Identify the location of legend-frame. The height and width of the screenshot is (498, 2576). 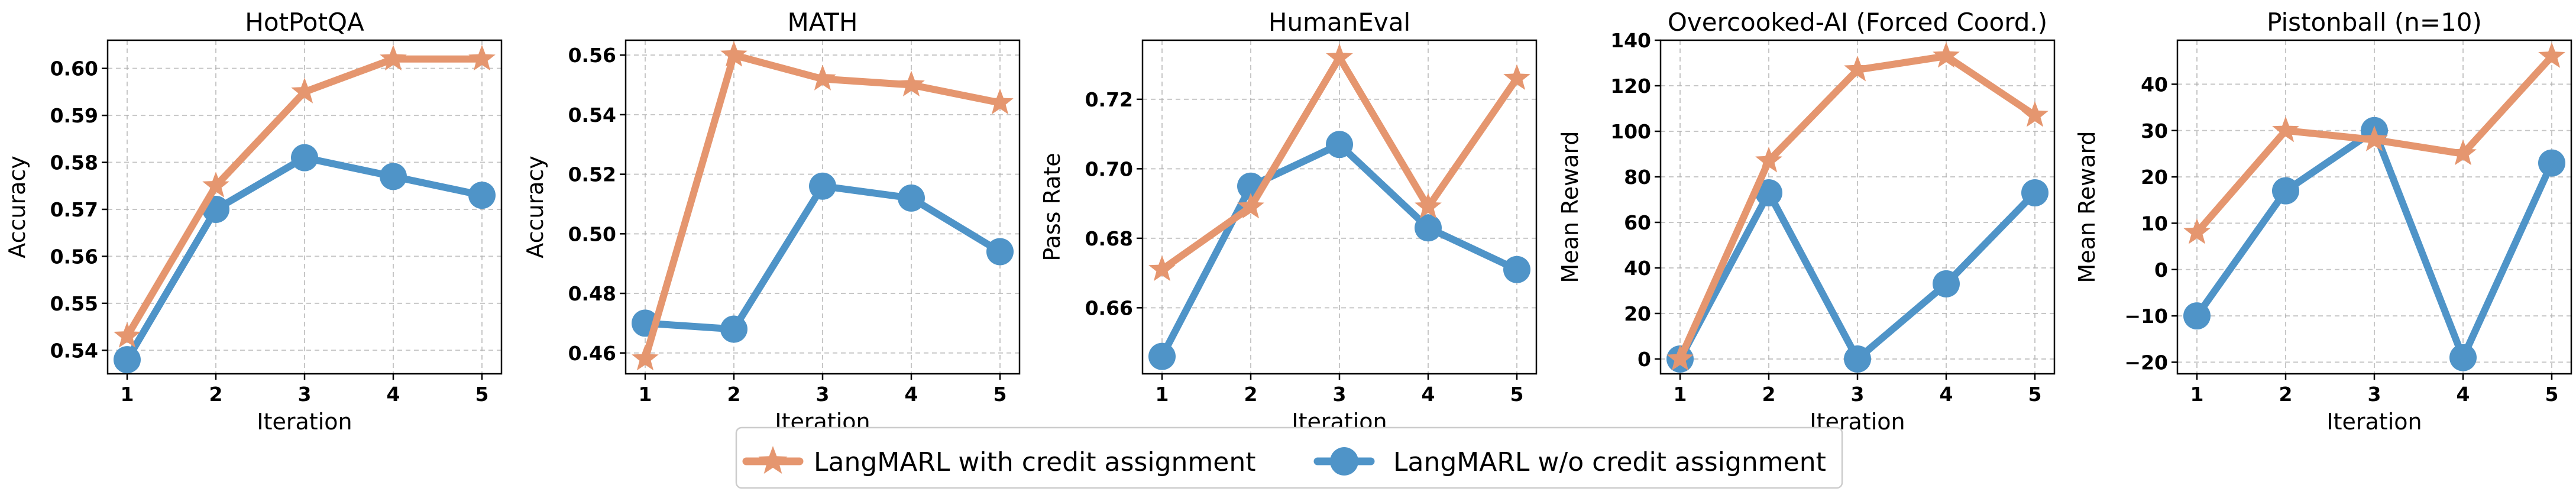
(1289, 457).